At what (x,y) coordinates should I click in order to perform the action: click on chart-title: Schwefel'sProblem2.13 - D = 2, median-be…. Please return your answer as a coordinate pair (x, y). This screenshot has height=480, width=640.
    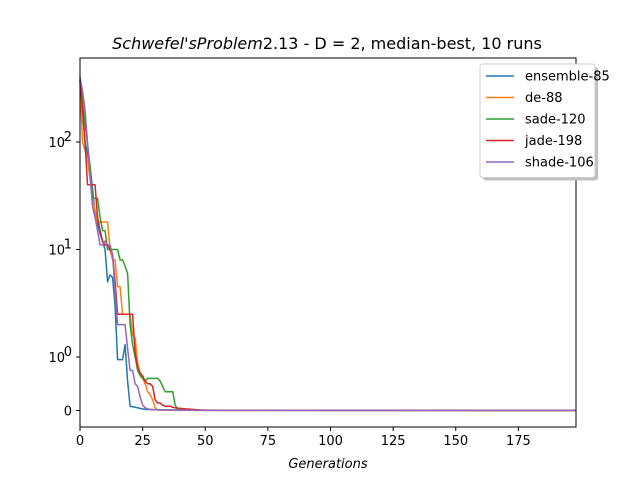
    Looking at the image, I should click on (327, 43).